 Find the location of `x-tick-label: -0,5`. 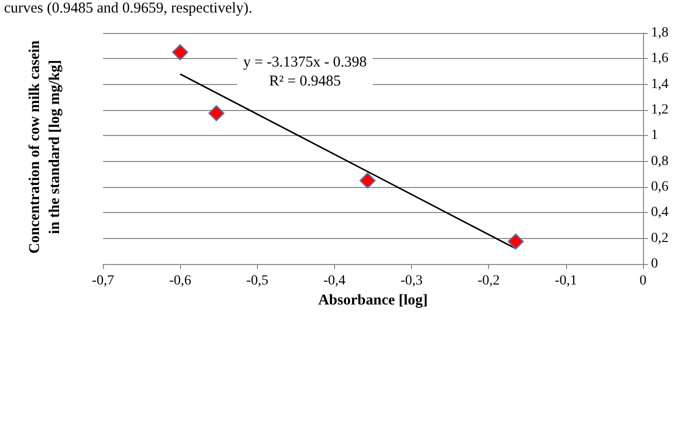

x-tick-label: -0,5 is located at coordinates (257, 281).